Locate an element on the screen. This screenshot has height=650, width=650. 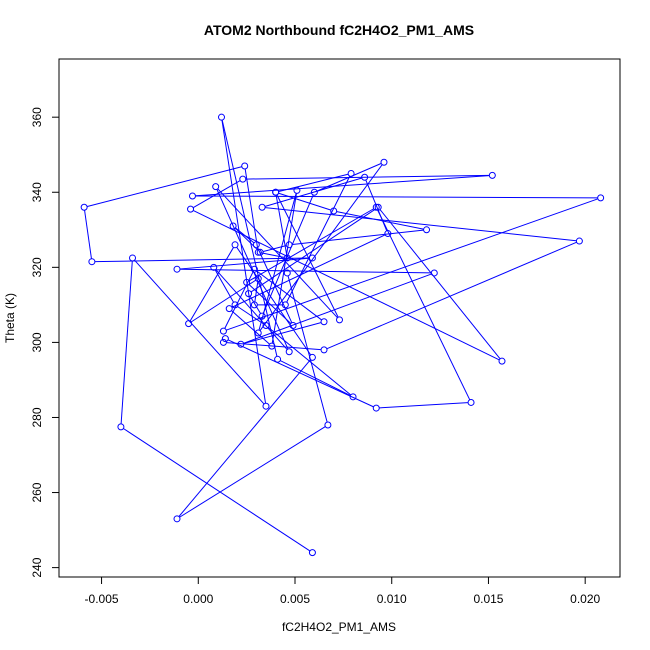
x-tick-label: 0.020 is located at coordinates (585, 599).